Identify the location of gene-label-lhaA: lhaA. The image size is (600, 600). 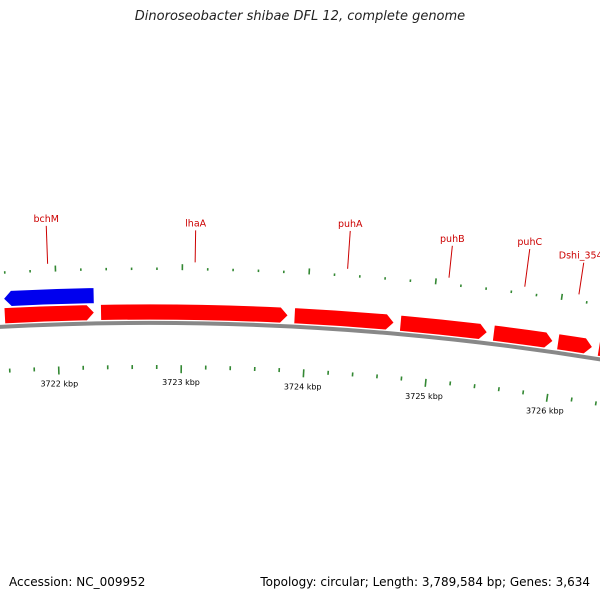
(195, 223).